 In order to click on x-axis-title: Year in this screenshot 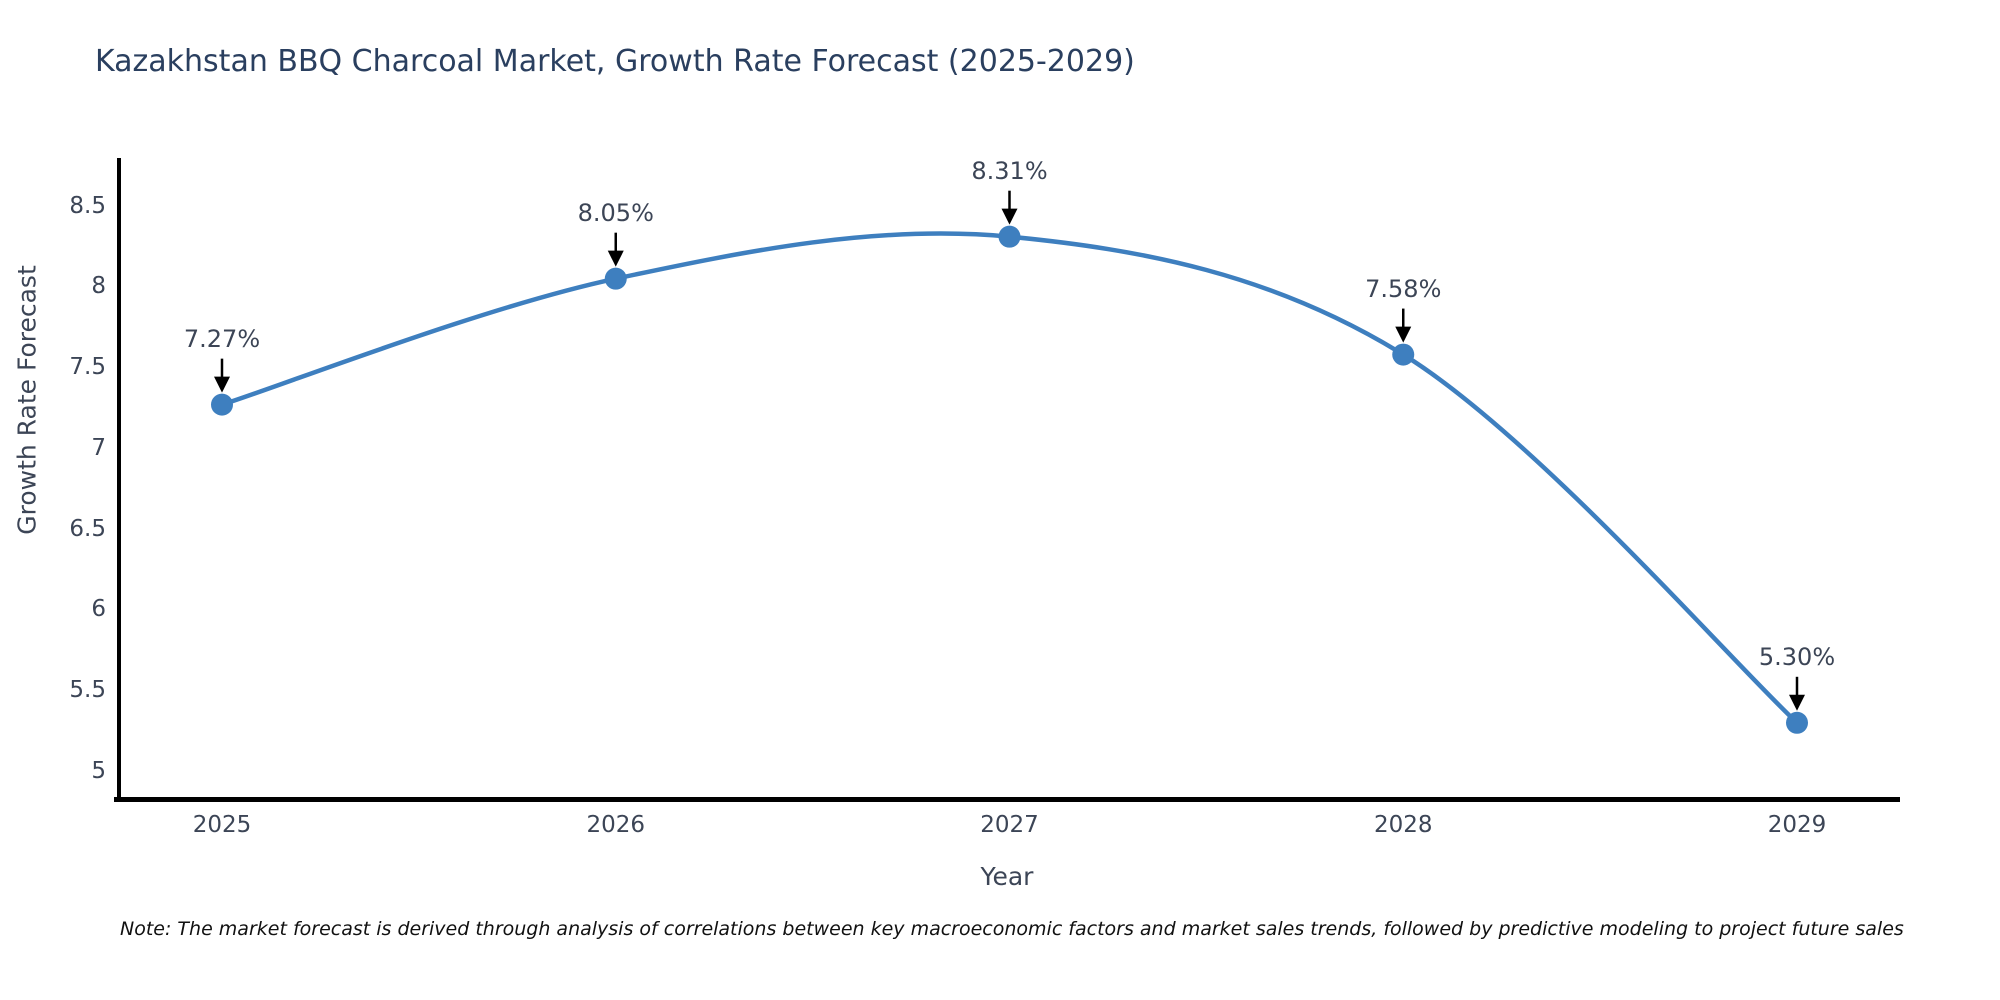, I will do `click(1007, 876)`.